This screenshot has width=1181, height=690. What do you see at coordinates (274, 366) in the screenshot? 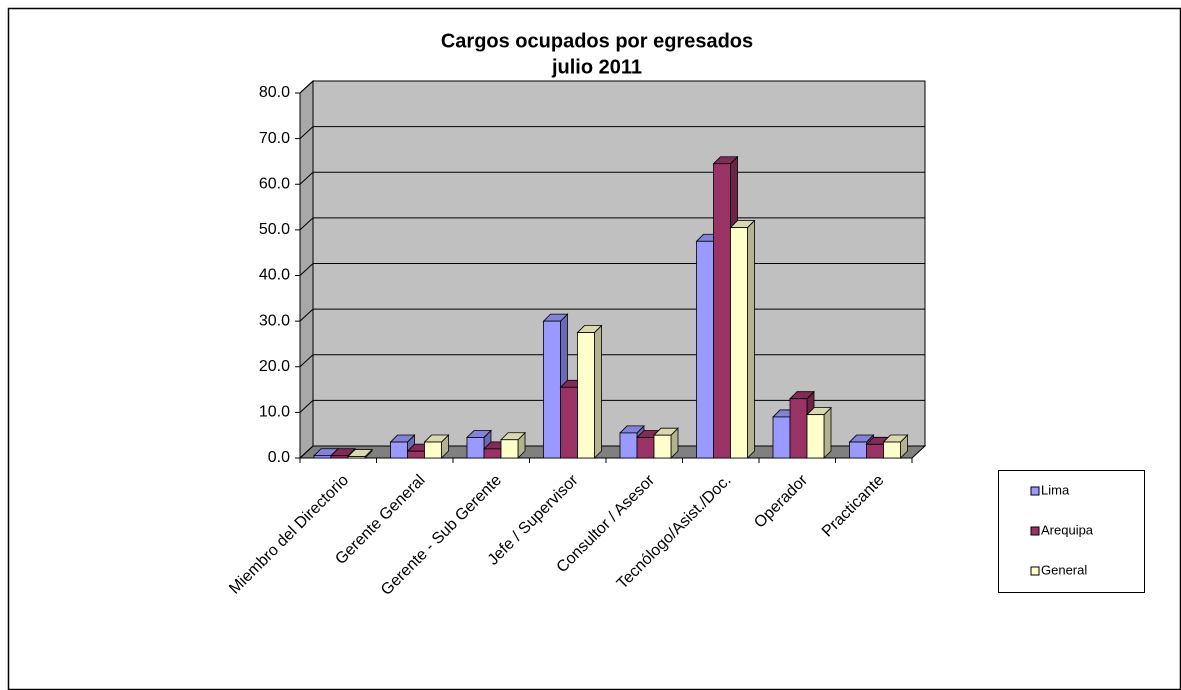
I see `y-tick-label: 20.0` at bounding box center [274, 366].